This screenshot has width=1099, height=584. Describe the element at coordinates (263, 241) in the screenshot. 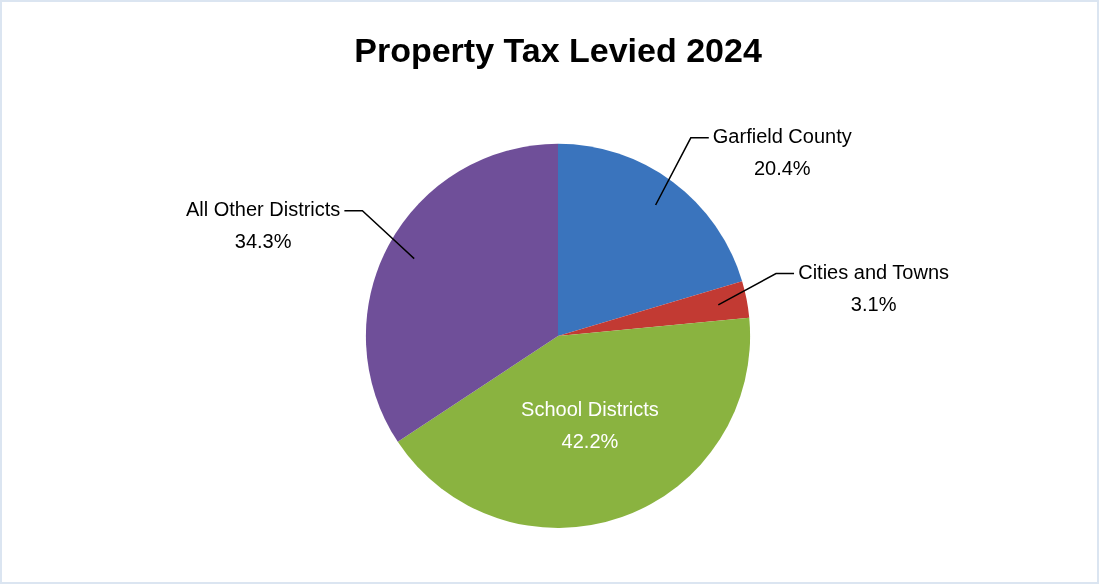

I see `data-label: 34.3%` at that location.